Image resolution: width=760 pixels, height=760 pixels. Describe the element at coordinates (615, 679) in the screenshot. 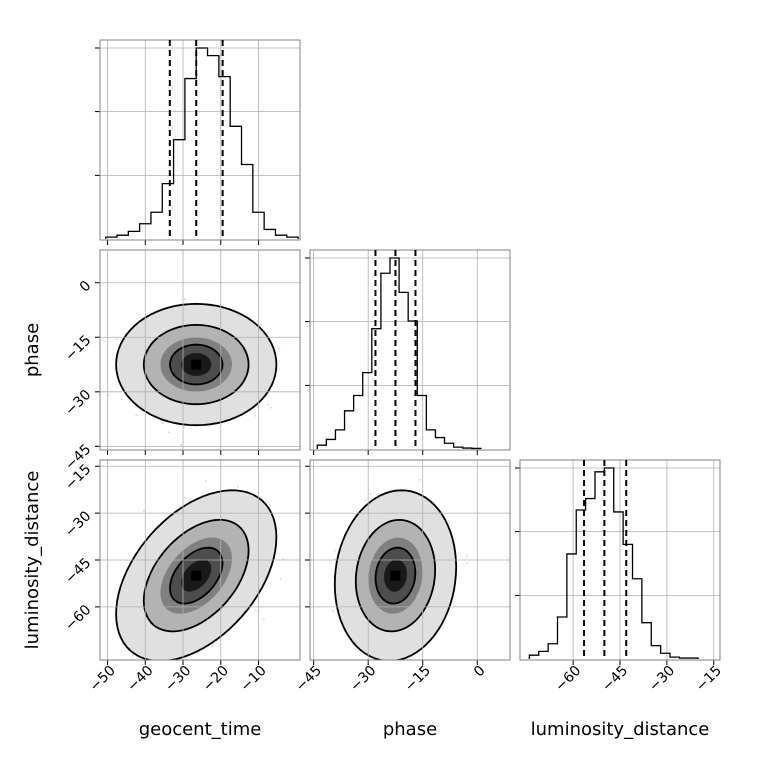

I see `xtick-label-luminosity_distance: −45` at that location.